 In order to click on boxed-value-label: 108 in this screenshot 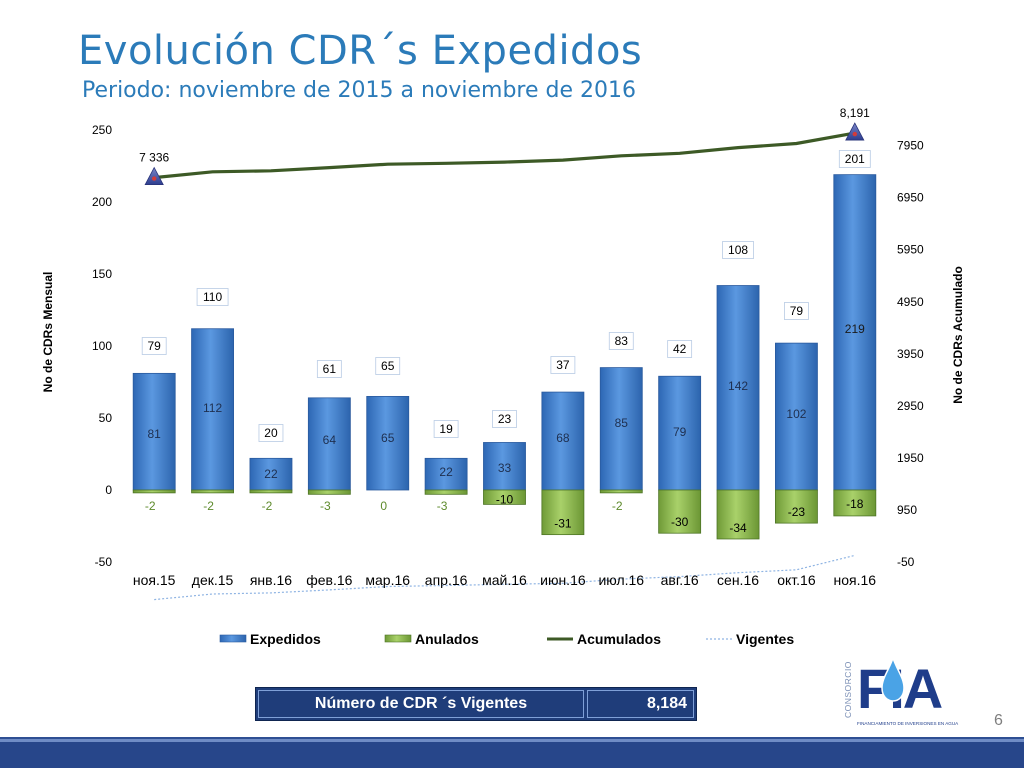, I will do `click(738, 250)`.